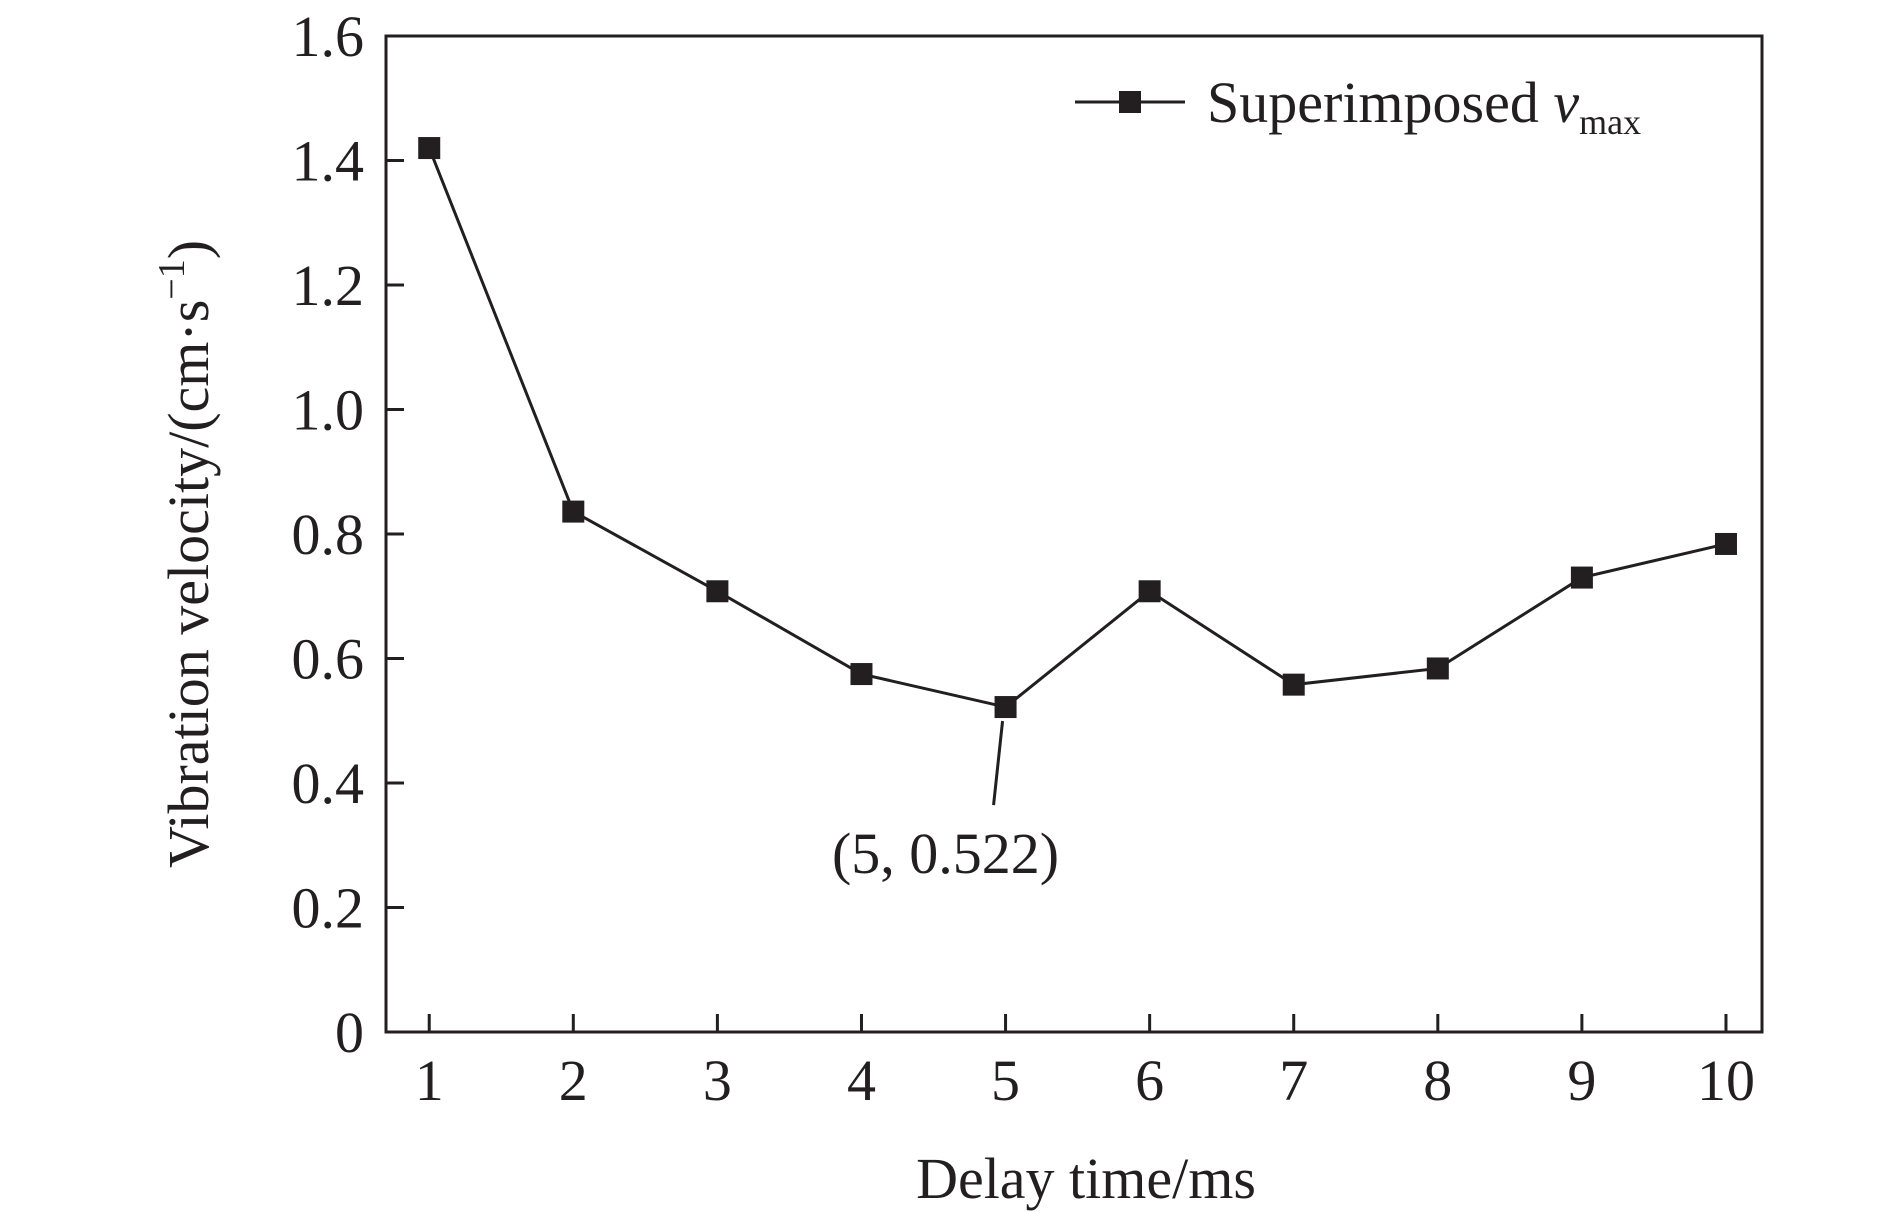 Image resolution: width=1890 pixels, height=1213 pixels. Describe the element at coordinates (328, 659) in the screenshot. I see `y-tick-label-0.6: 0.6` at that location.